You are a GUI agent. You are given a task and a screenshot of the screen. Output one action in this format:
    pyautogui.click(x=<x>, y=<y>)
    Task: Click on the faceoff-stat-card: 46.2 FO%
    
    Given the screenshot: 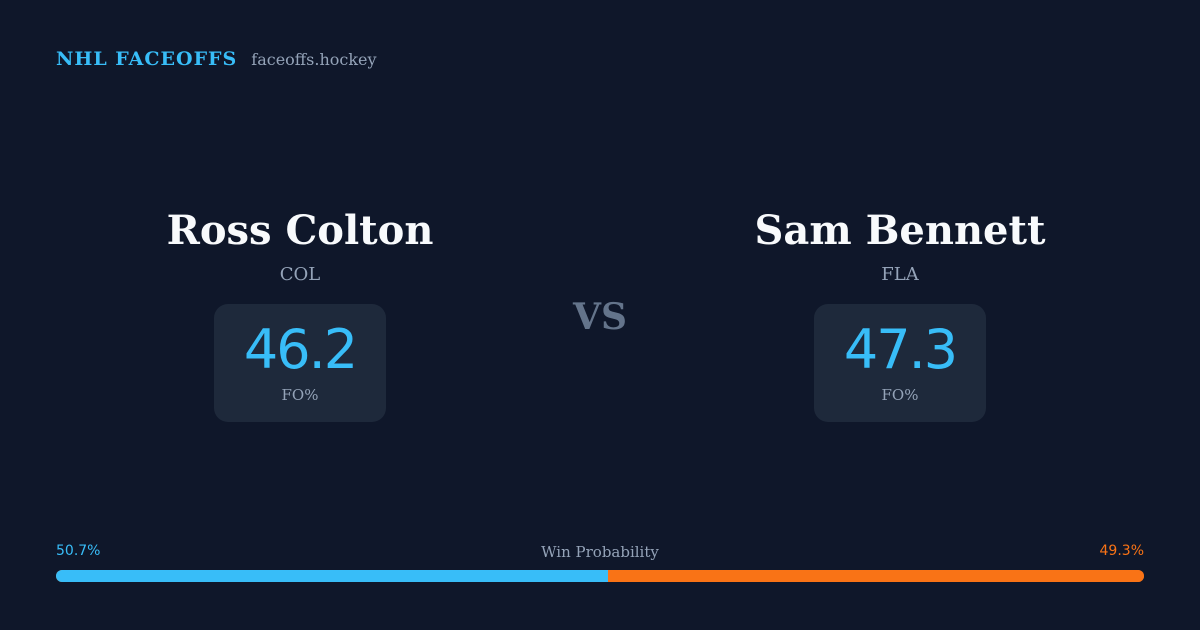 What is the action you would take?
    pyautogui.click(x=300, y=363)
    